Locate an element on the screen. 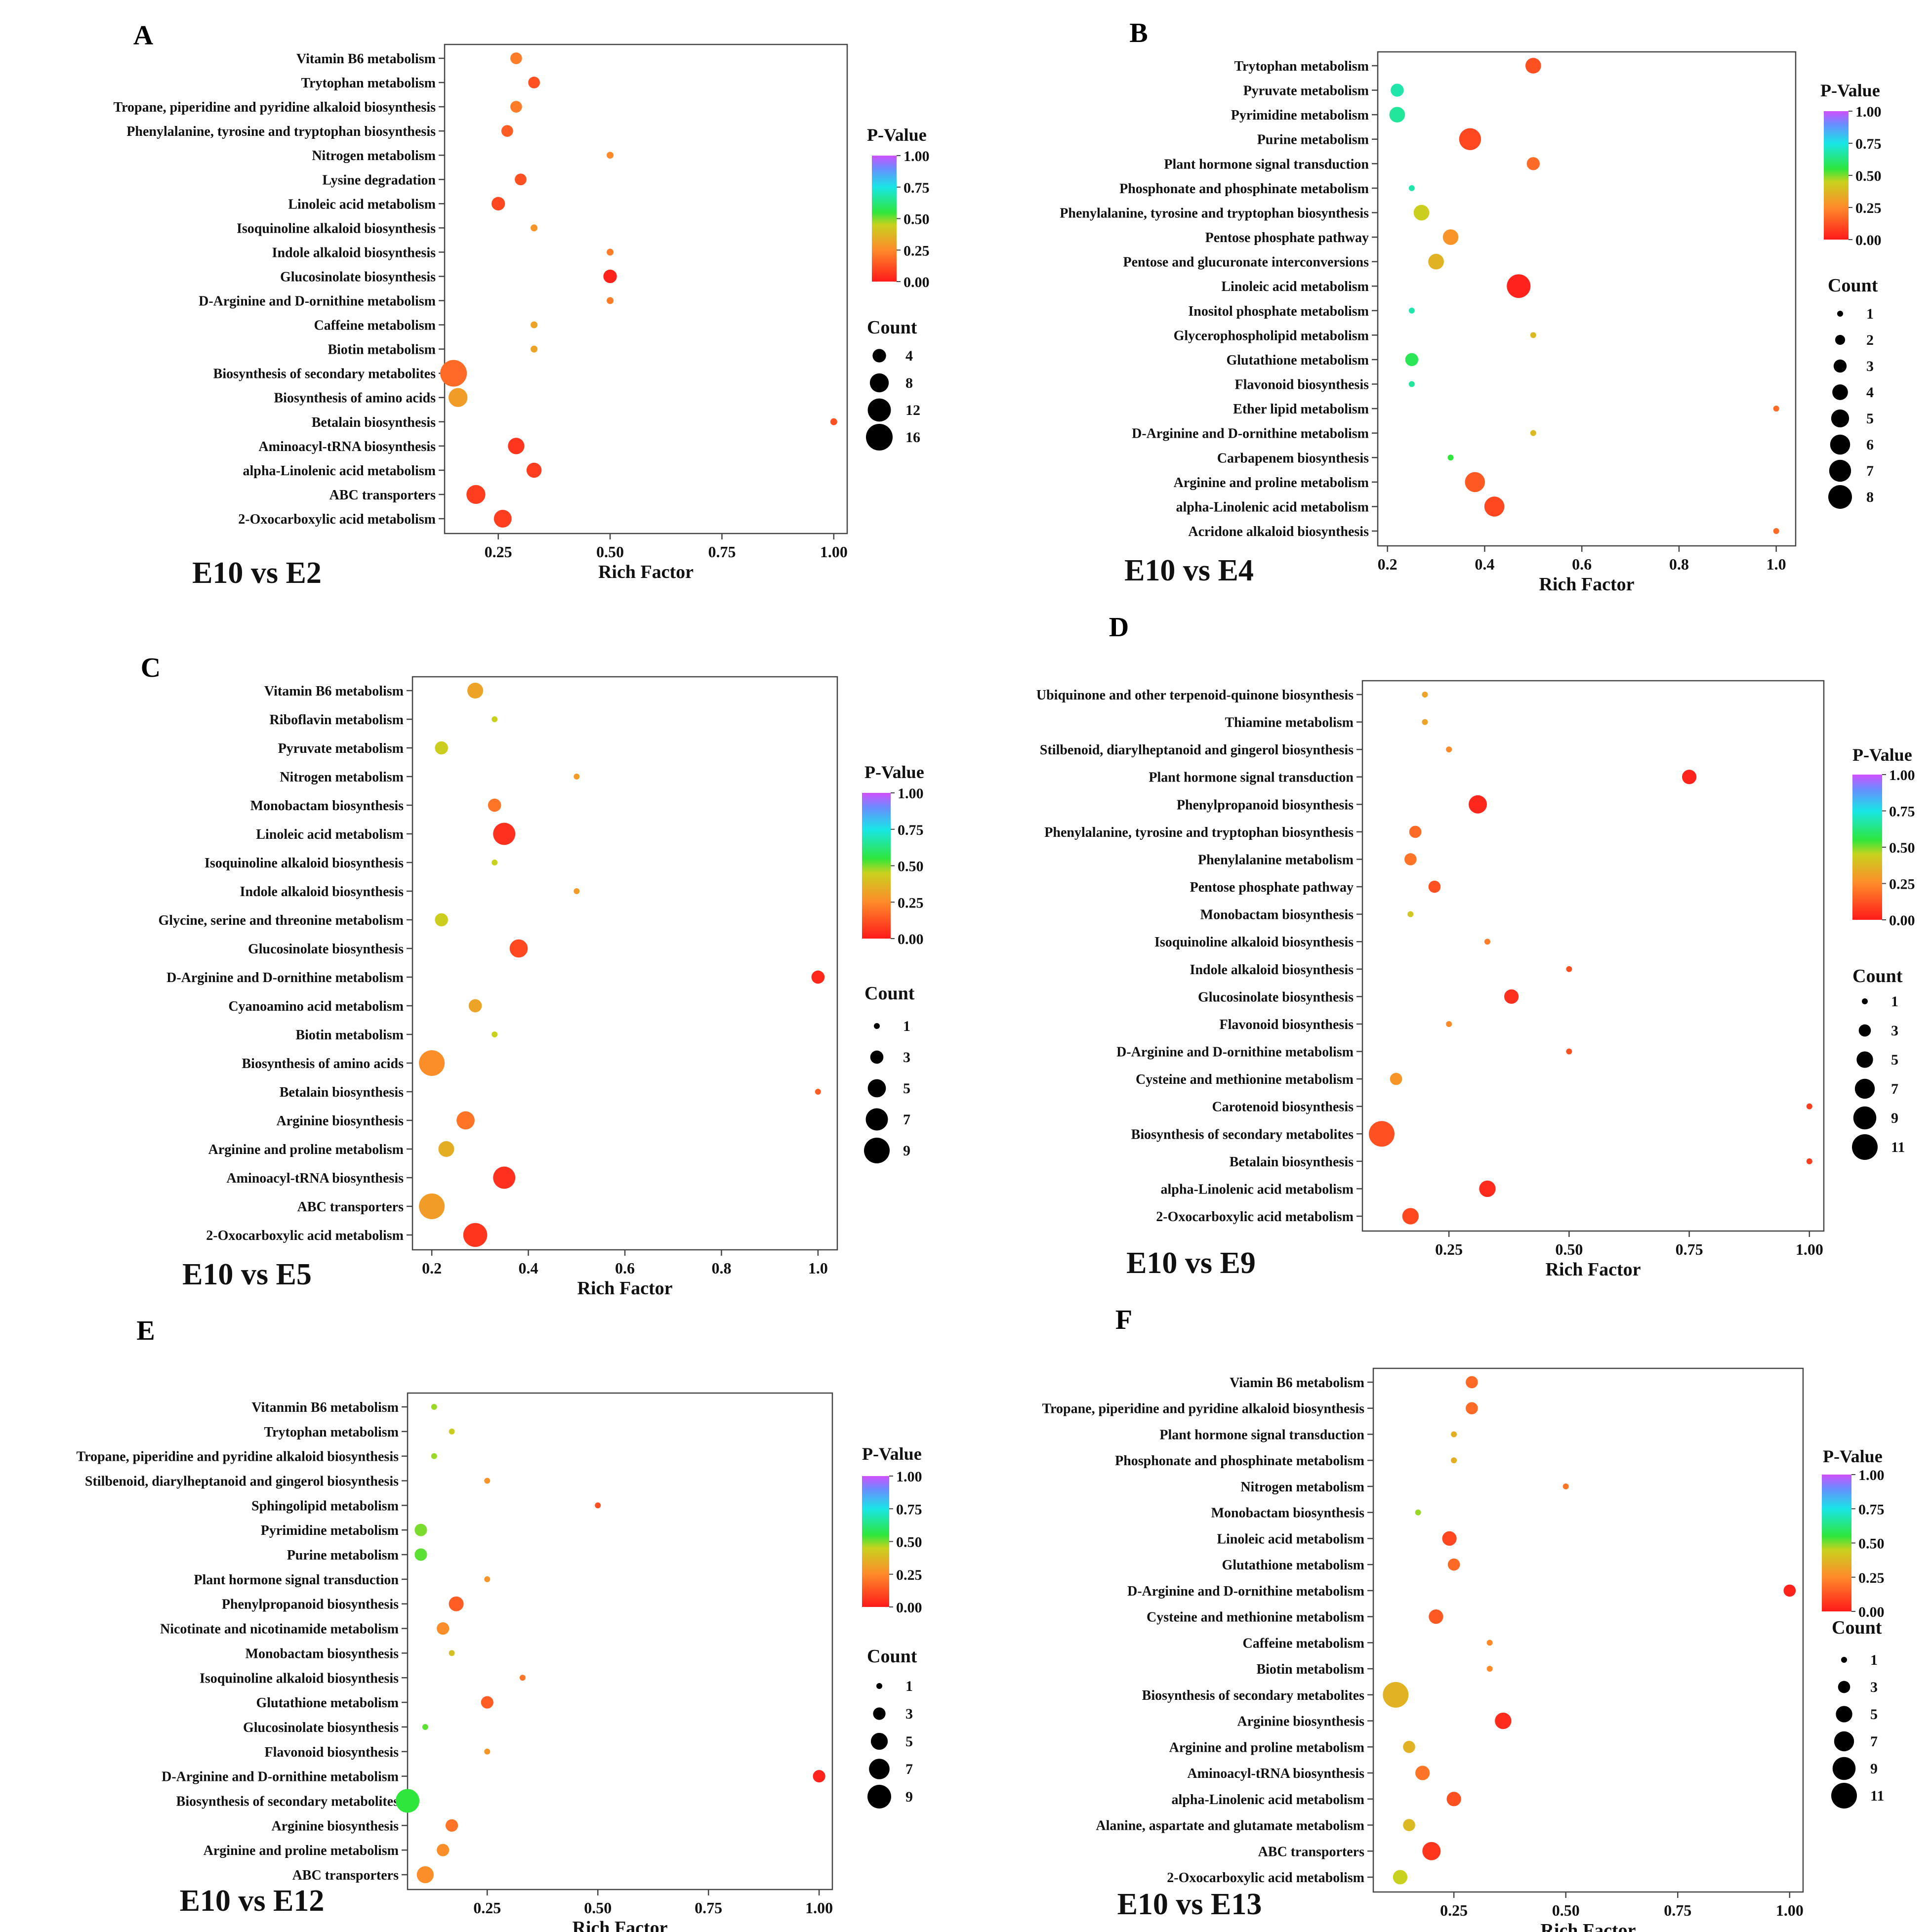 The image size is (1932, 1932). count-legend-label: 4 is located at coordinates (1870, 393).